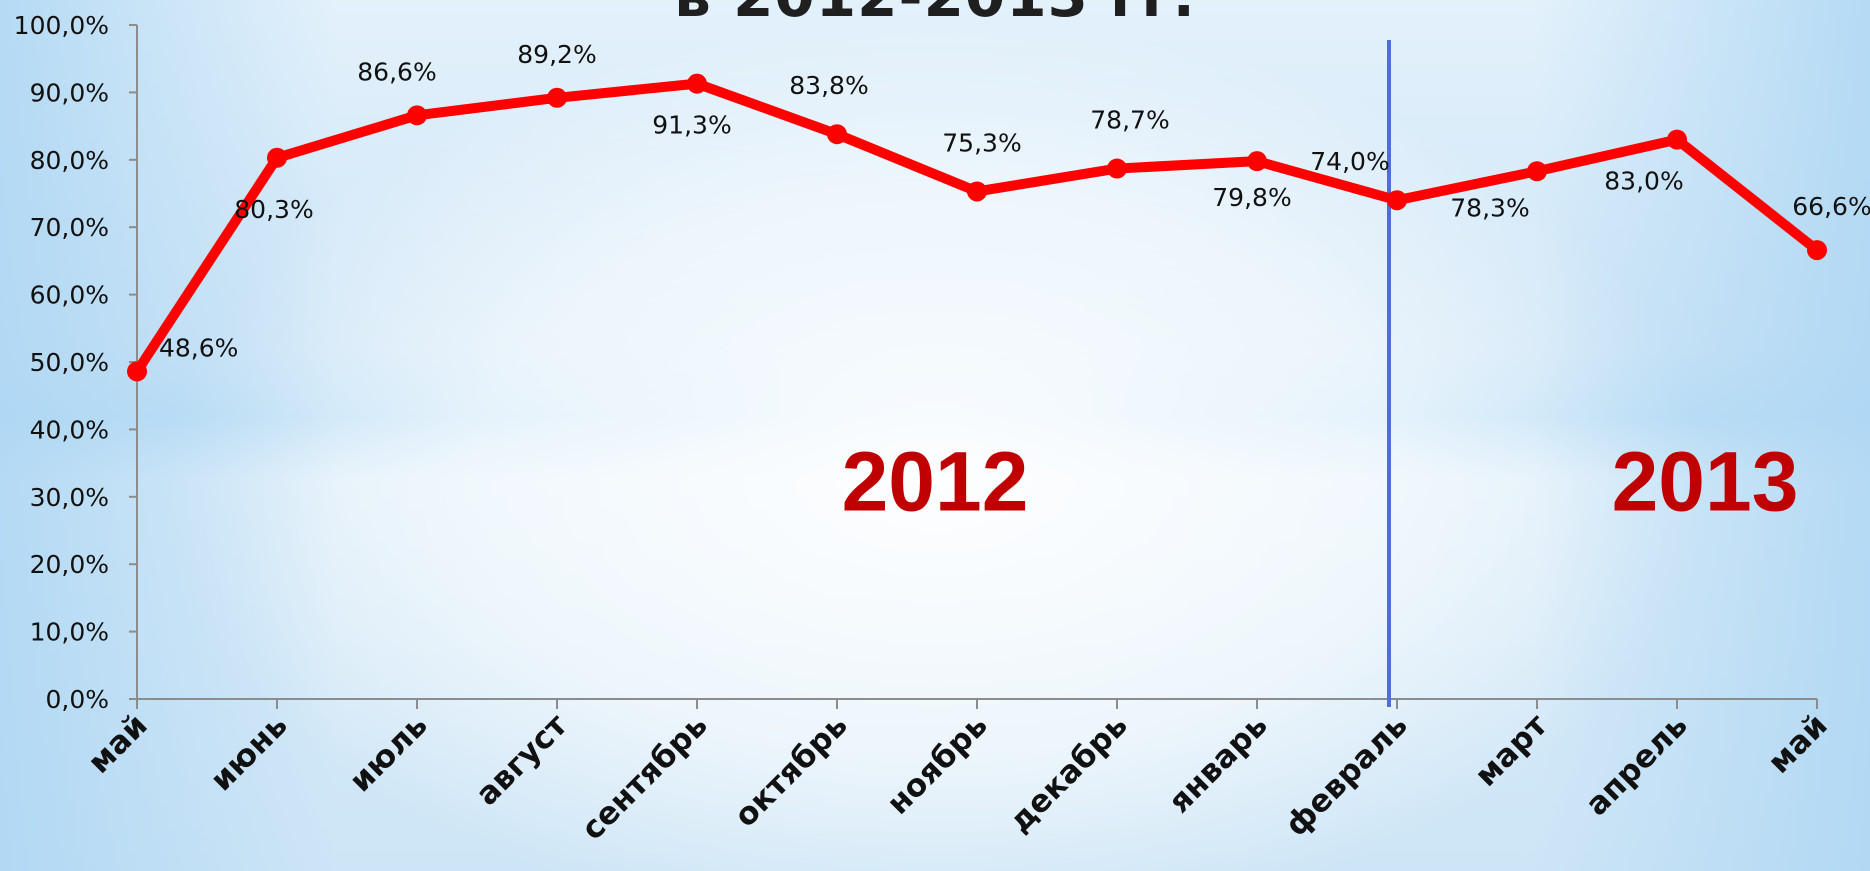  I want to click on x-tick-label: январь, so click(1218, 763).